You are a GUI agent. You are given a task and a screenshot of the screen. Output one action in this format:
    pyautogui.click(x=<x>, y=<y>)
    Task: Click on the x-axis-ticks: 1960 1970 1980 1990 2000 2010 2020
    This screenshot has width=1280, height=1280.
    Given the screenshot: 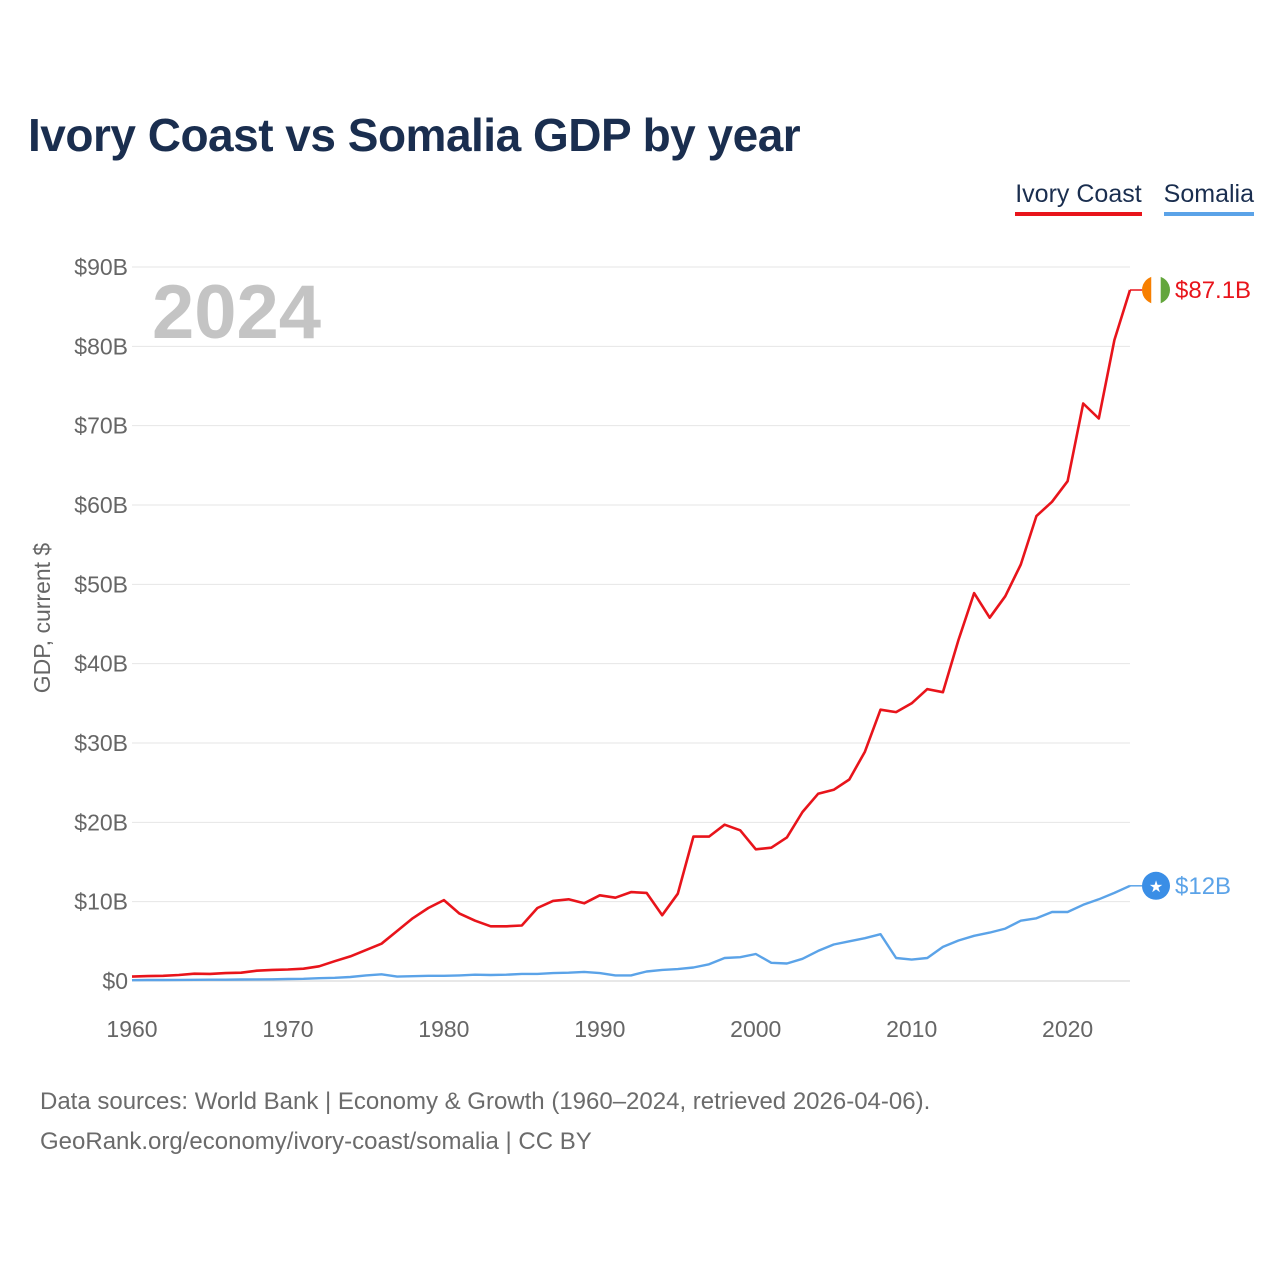 What is the action you would take?
    pyautogui.click(x=599, y=1029)
    